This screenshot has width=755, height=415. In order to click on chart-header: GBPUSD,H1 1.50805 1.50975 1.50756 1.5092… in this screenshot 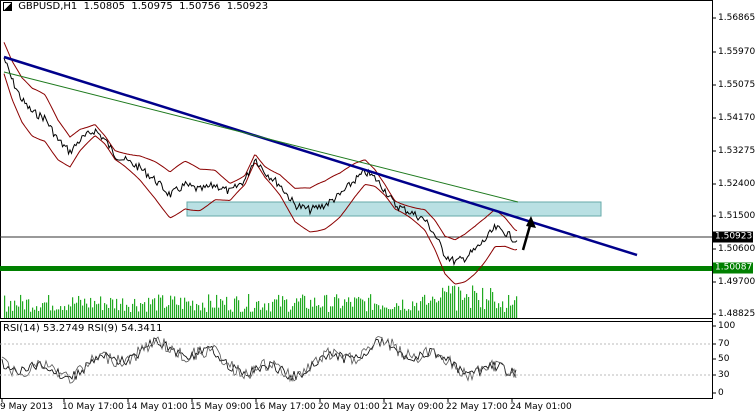, I will do `click(135, 6)`.